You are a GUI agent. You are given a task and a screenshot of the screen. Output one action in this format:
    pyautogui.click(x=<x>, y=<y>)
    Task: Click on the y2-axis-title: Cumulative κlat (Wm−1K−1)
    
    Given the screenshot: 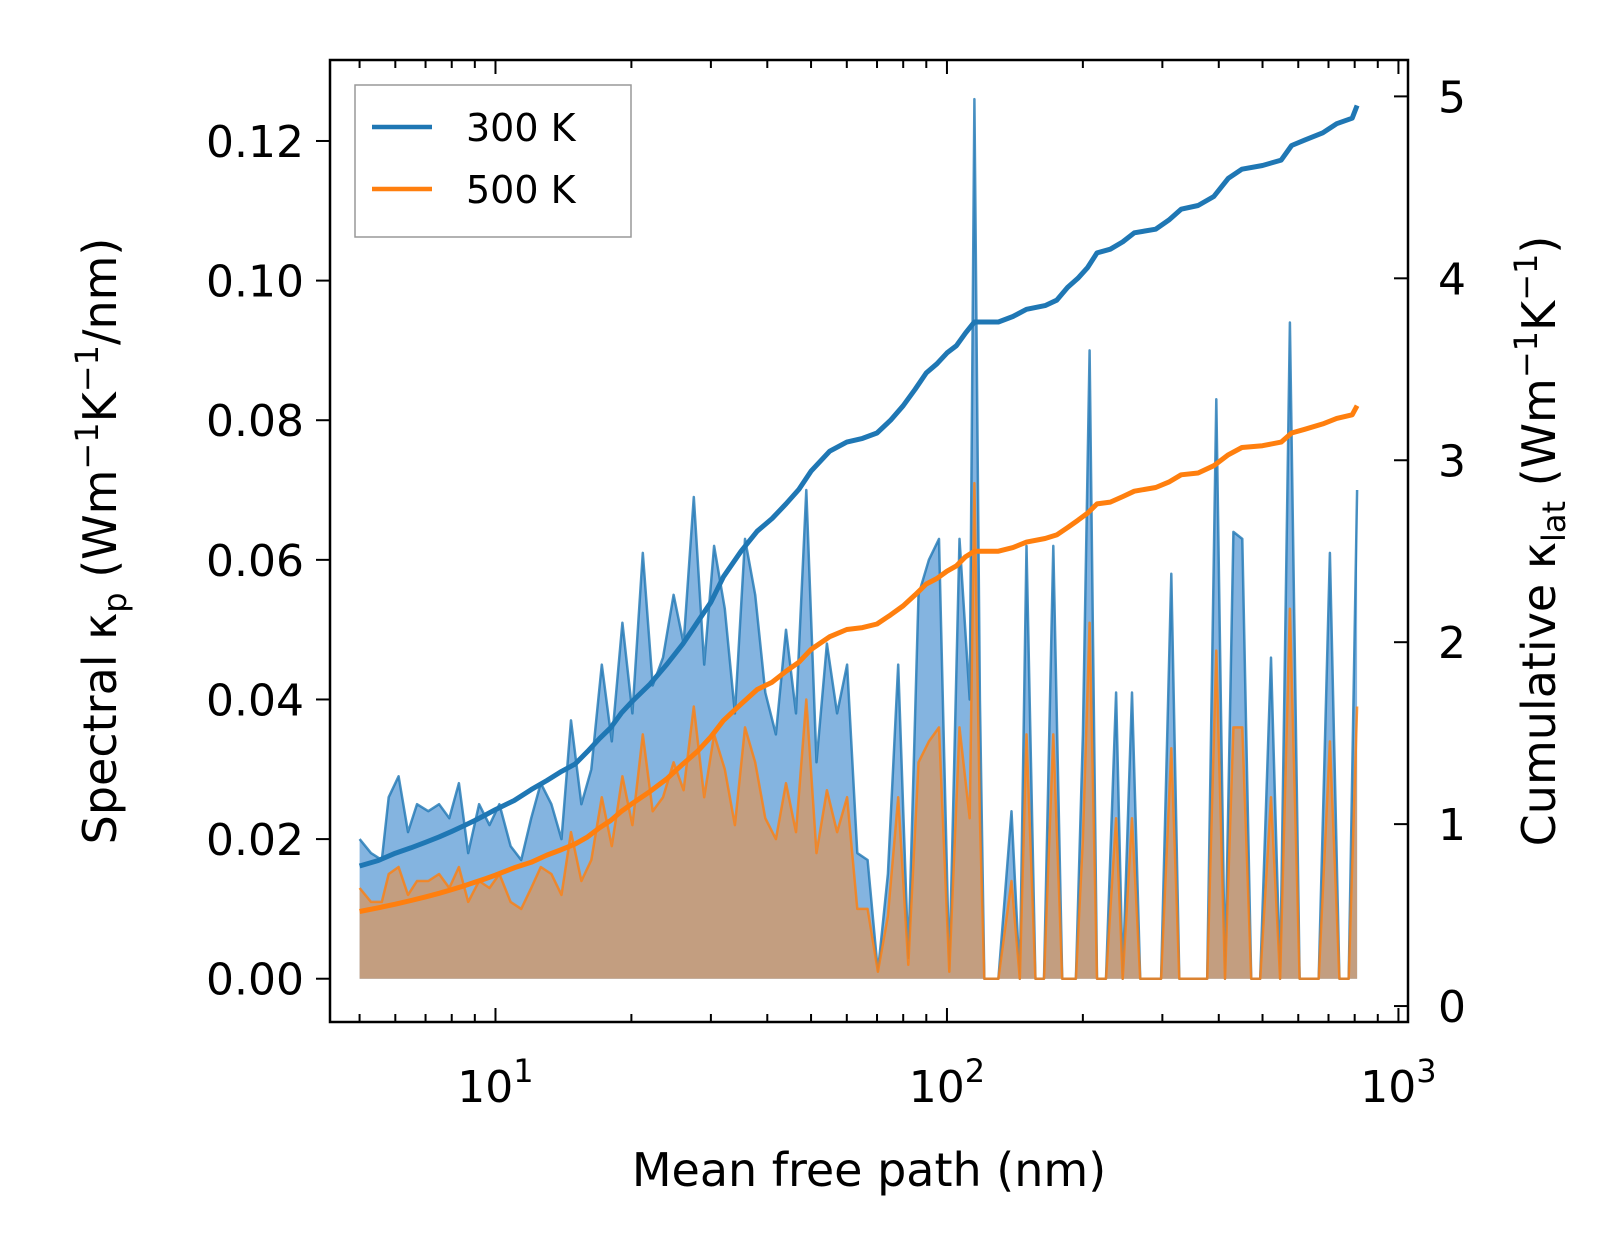 What is the action you would take?
    pyautogui.click(x=1540, y=541)
    